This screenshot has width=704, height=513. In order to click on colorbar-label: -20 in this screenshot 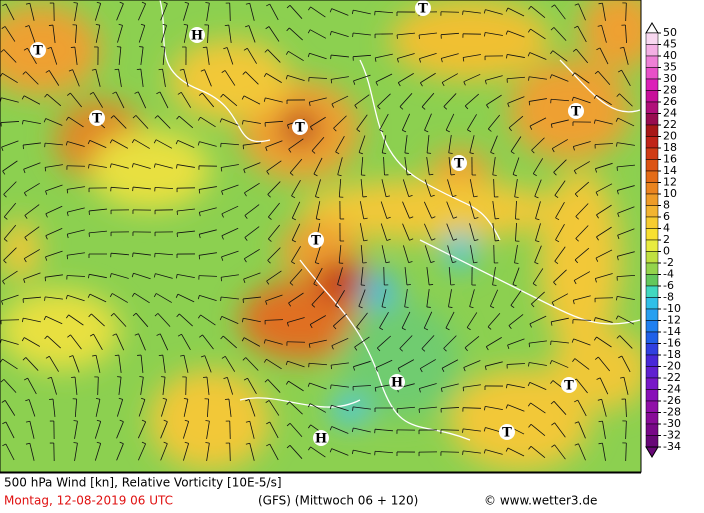, I will do `click(672, 366)`.